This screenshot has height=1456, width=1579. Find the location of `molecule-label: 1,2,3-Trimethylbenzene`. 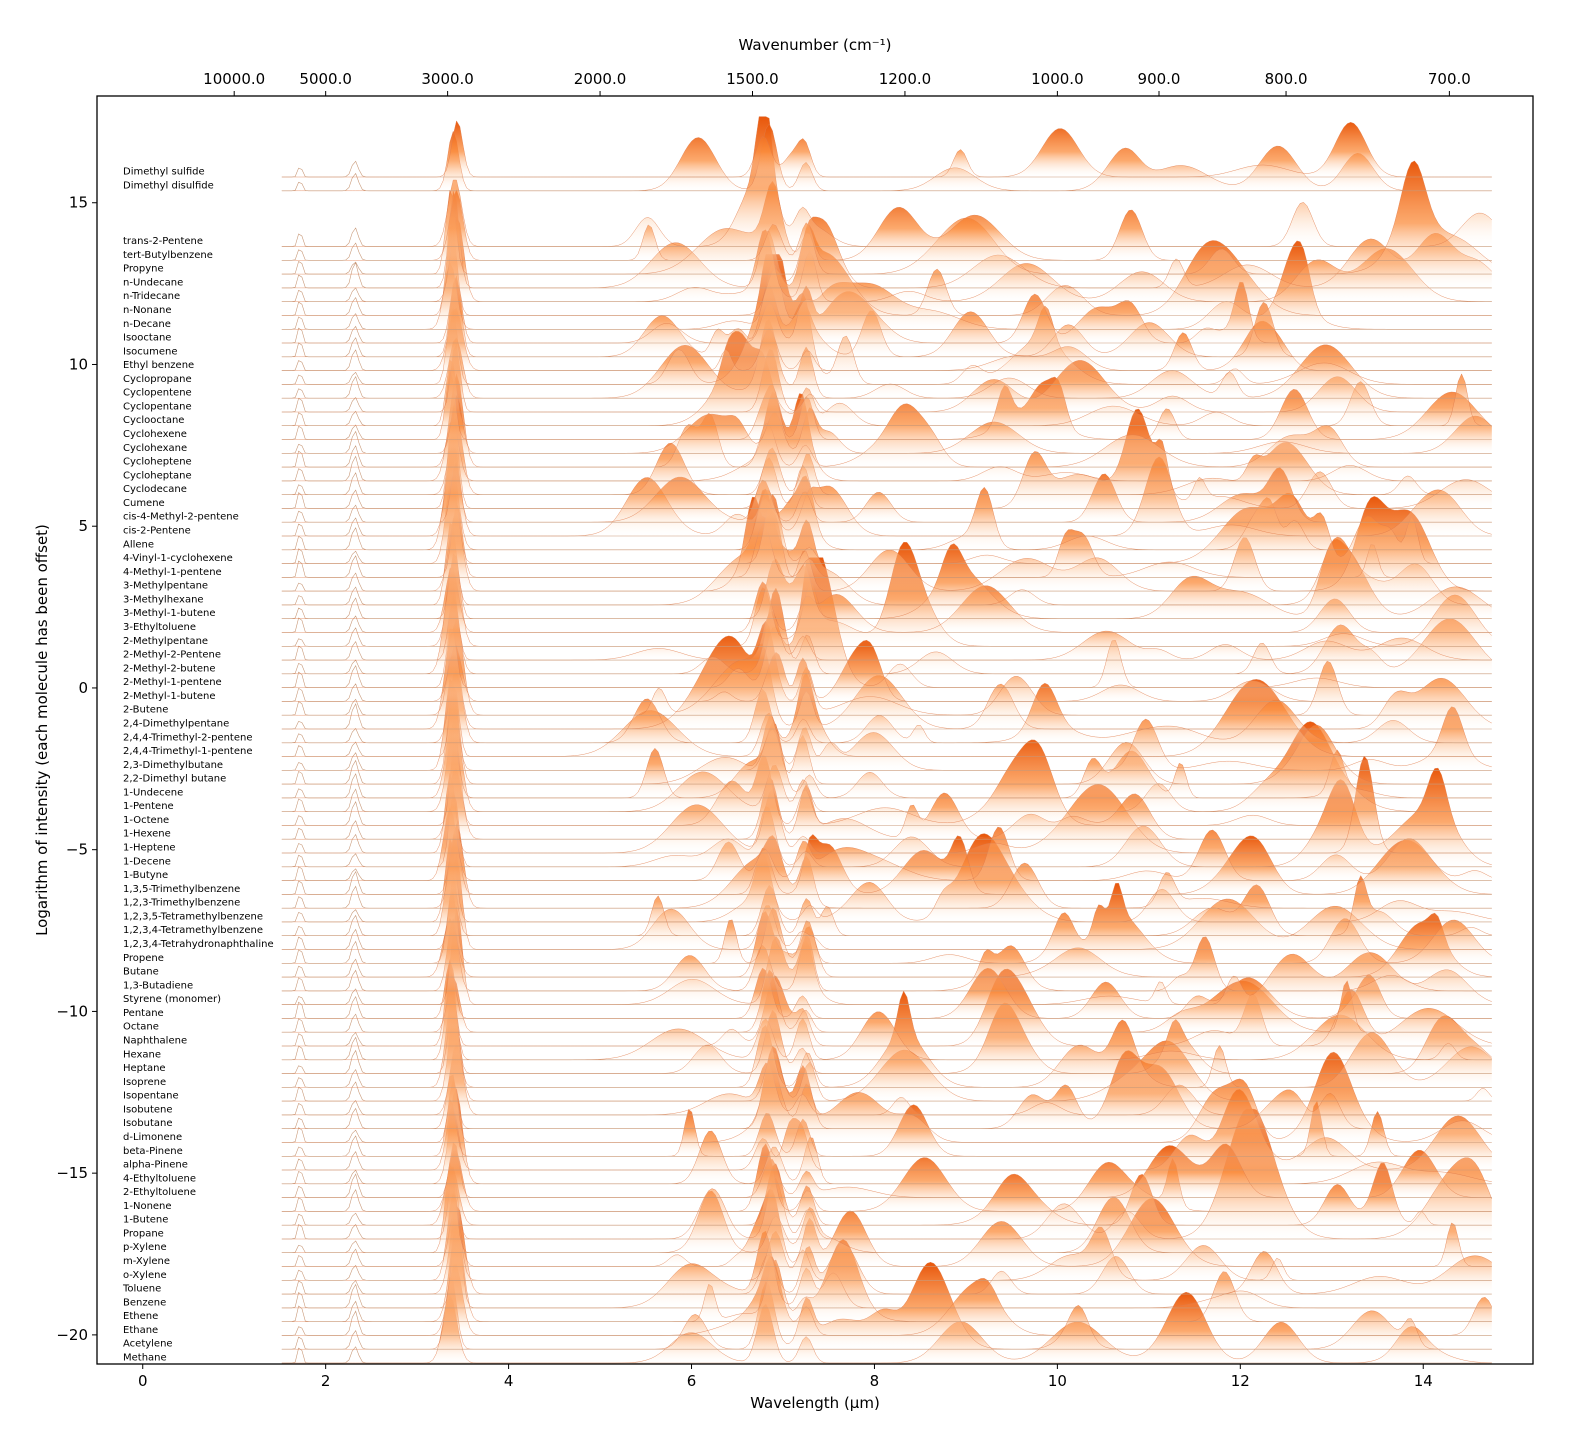

molecule-label: 1,2,3-Trimethylbenzene is located at coordinates (181, 903).